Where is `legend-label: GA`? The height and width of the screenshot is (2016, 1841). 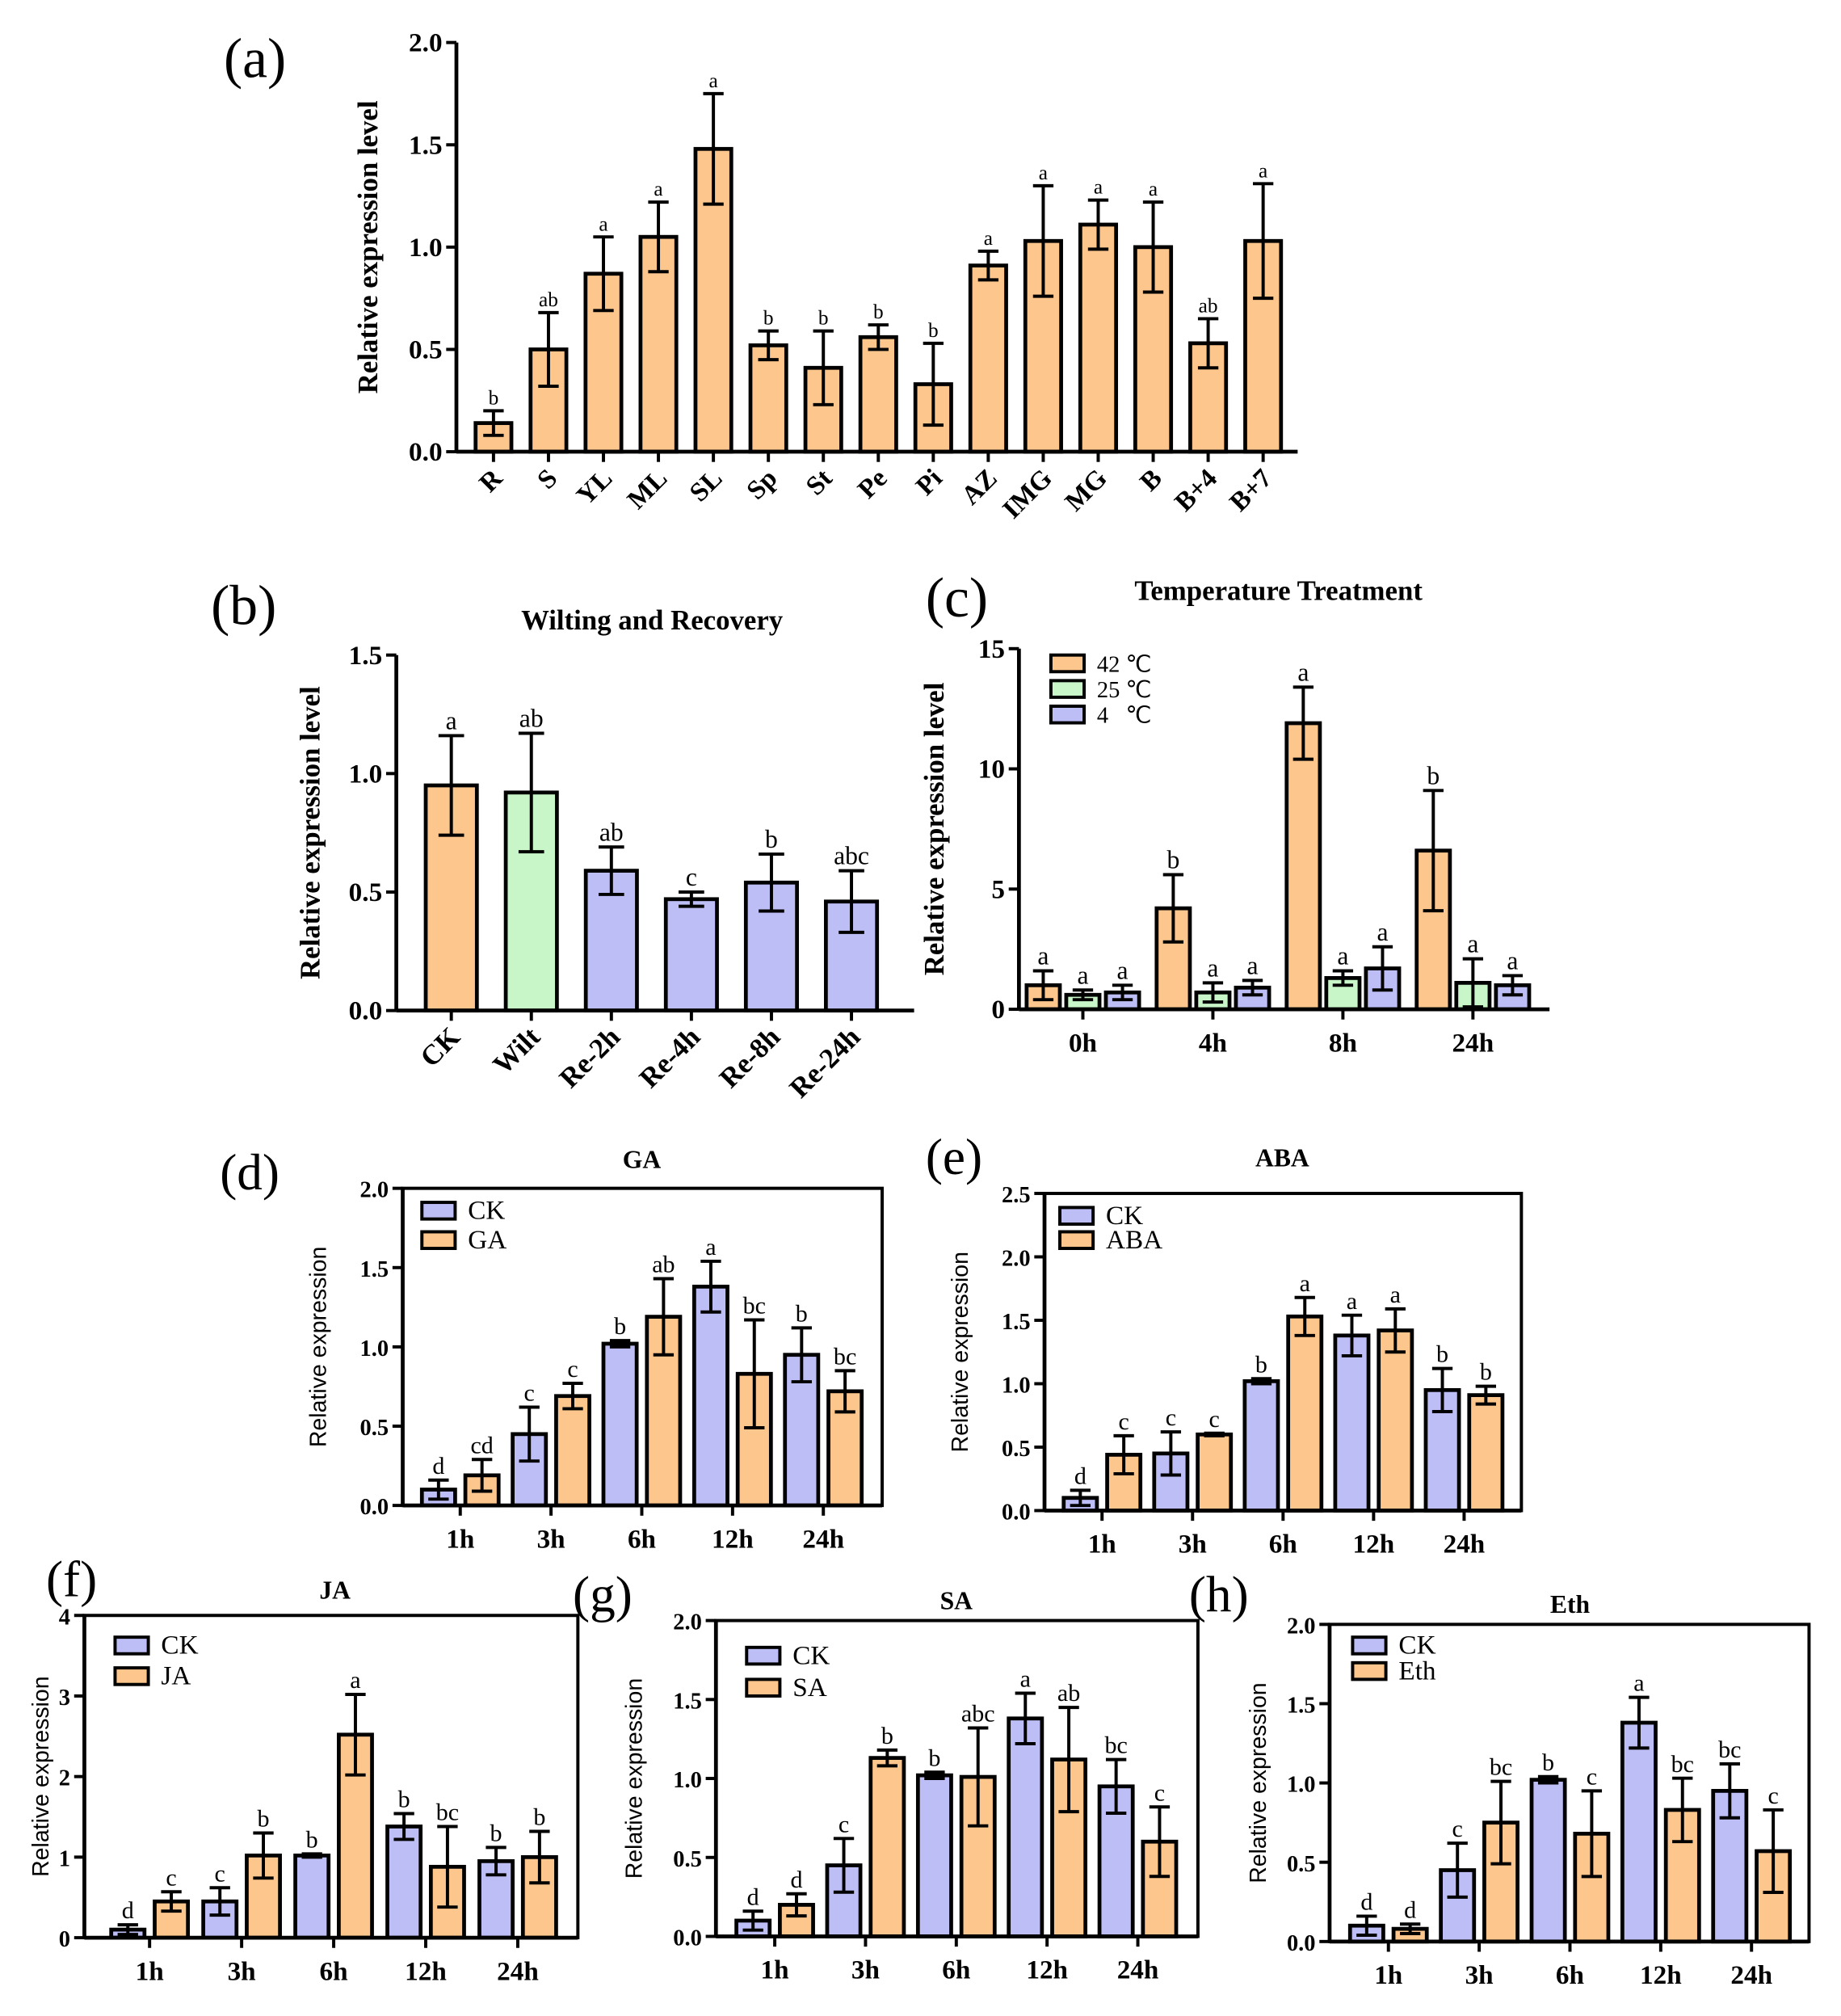
legend-label: GA is located at coordinates (487, 1240).